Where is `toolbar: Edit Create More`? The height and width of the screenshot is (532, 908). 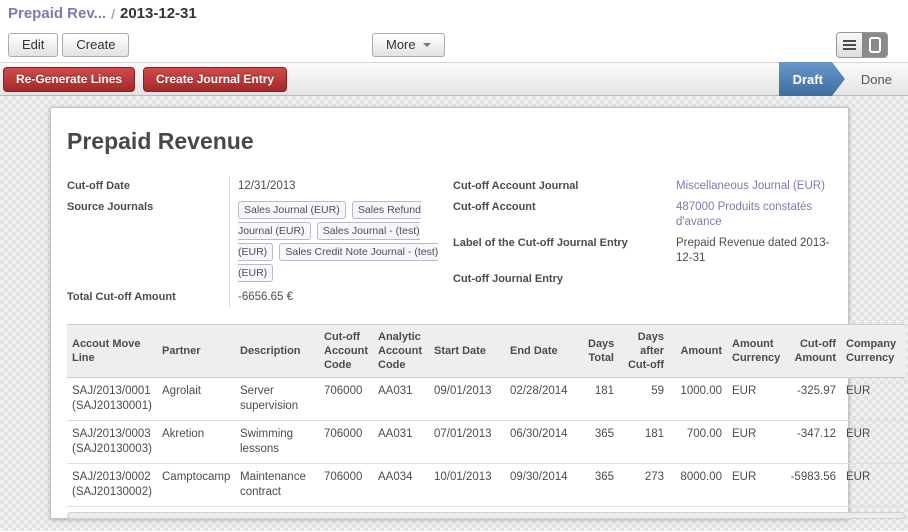
toolbar: Edit Create More is located at coordinates (454, 44).